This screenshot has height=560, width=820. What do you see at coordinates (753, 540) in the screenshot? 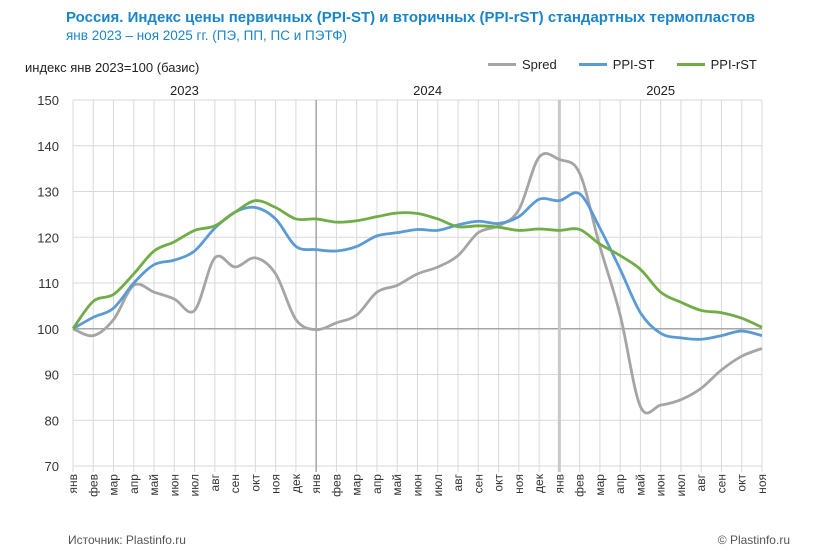
I see `copyright-note: © Plastinfo.ru` at bounding box center [753, 540].